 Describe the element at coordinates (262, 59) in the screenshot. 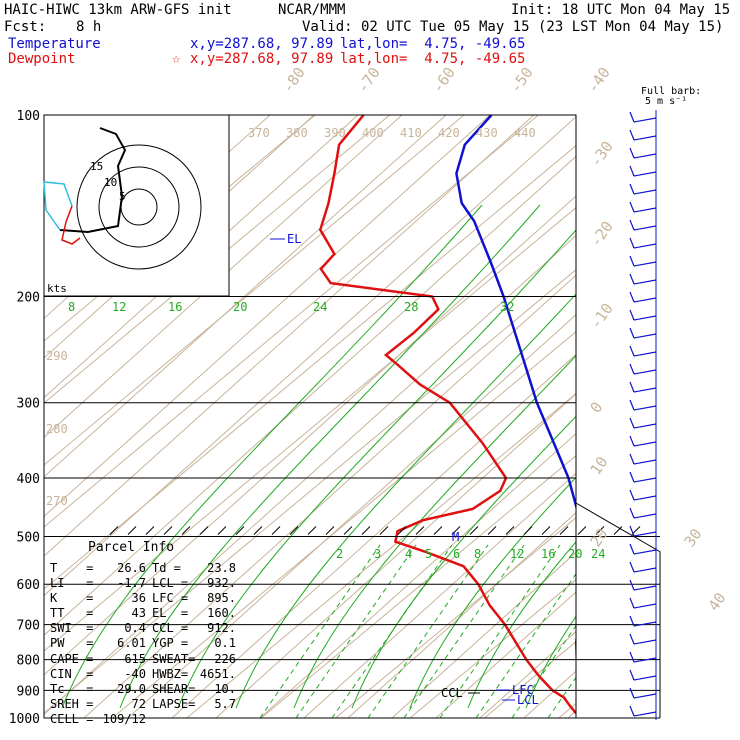

I see `dewpoint-xy: x,y=287.68, 97.89` at that location.